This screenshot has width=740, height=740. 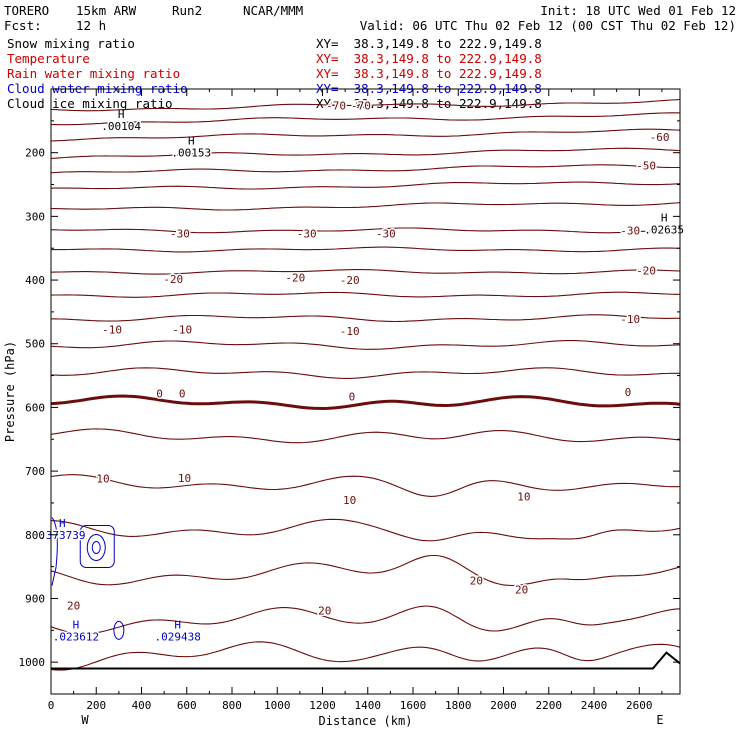 What do you see at coordinates (365, 230) in the screenshot?
I see `contour-line-minus35` at bounding box center [365, 230].